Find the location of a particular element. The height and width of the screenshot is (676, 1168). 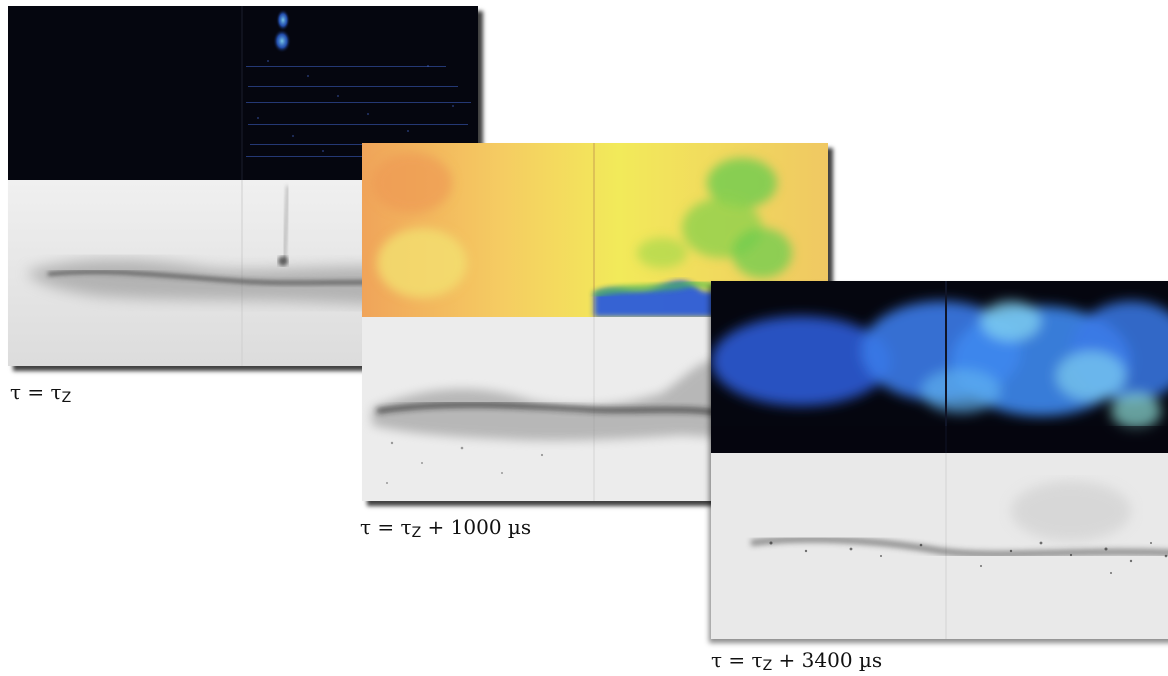

caption-tail: + 3400 µs is located at coordinates (827, 660).